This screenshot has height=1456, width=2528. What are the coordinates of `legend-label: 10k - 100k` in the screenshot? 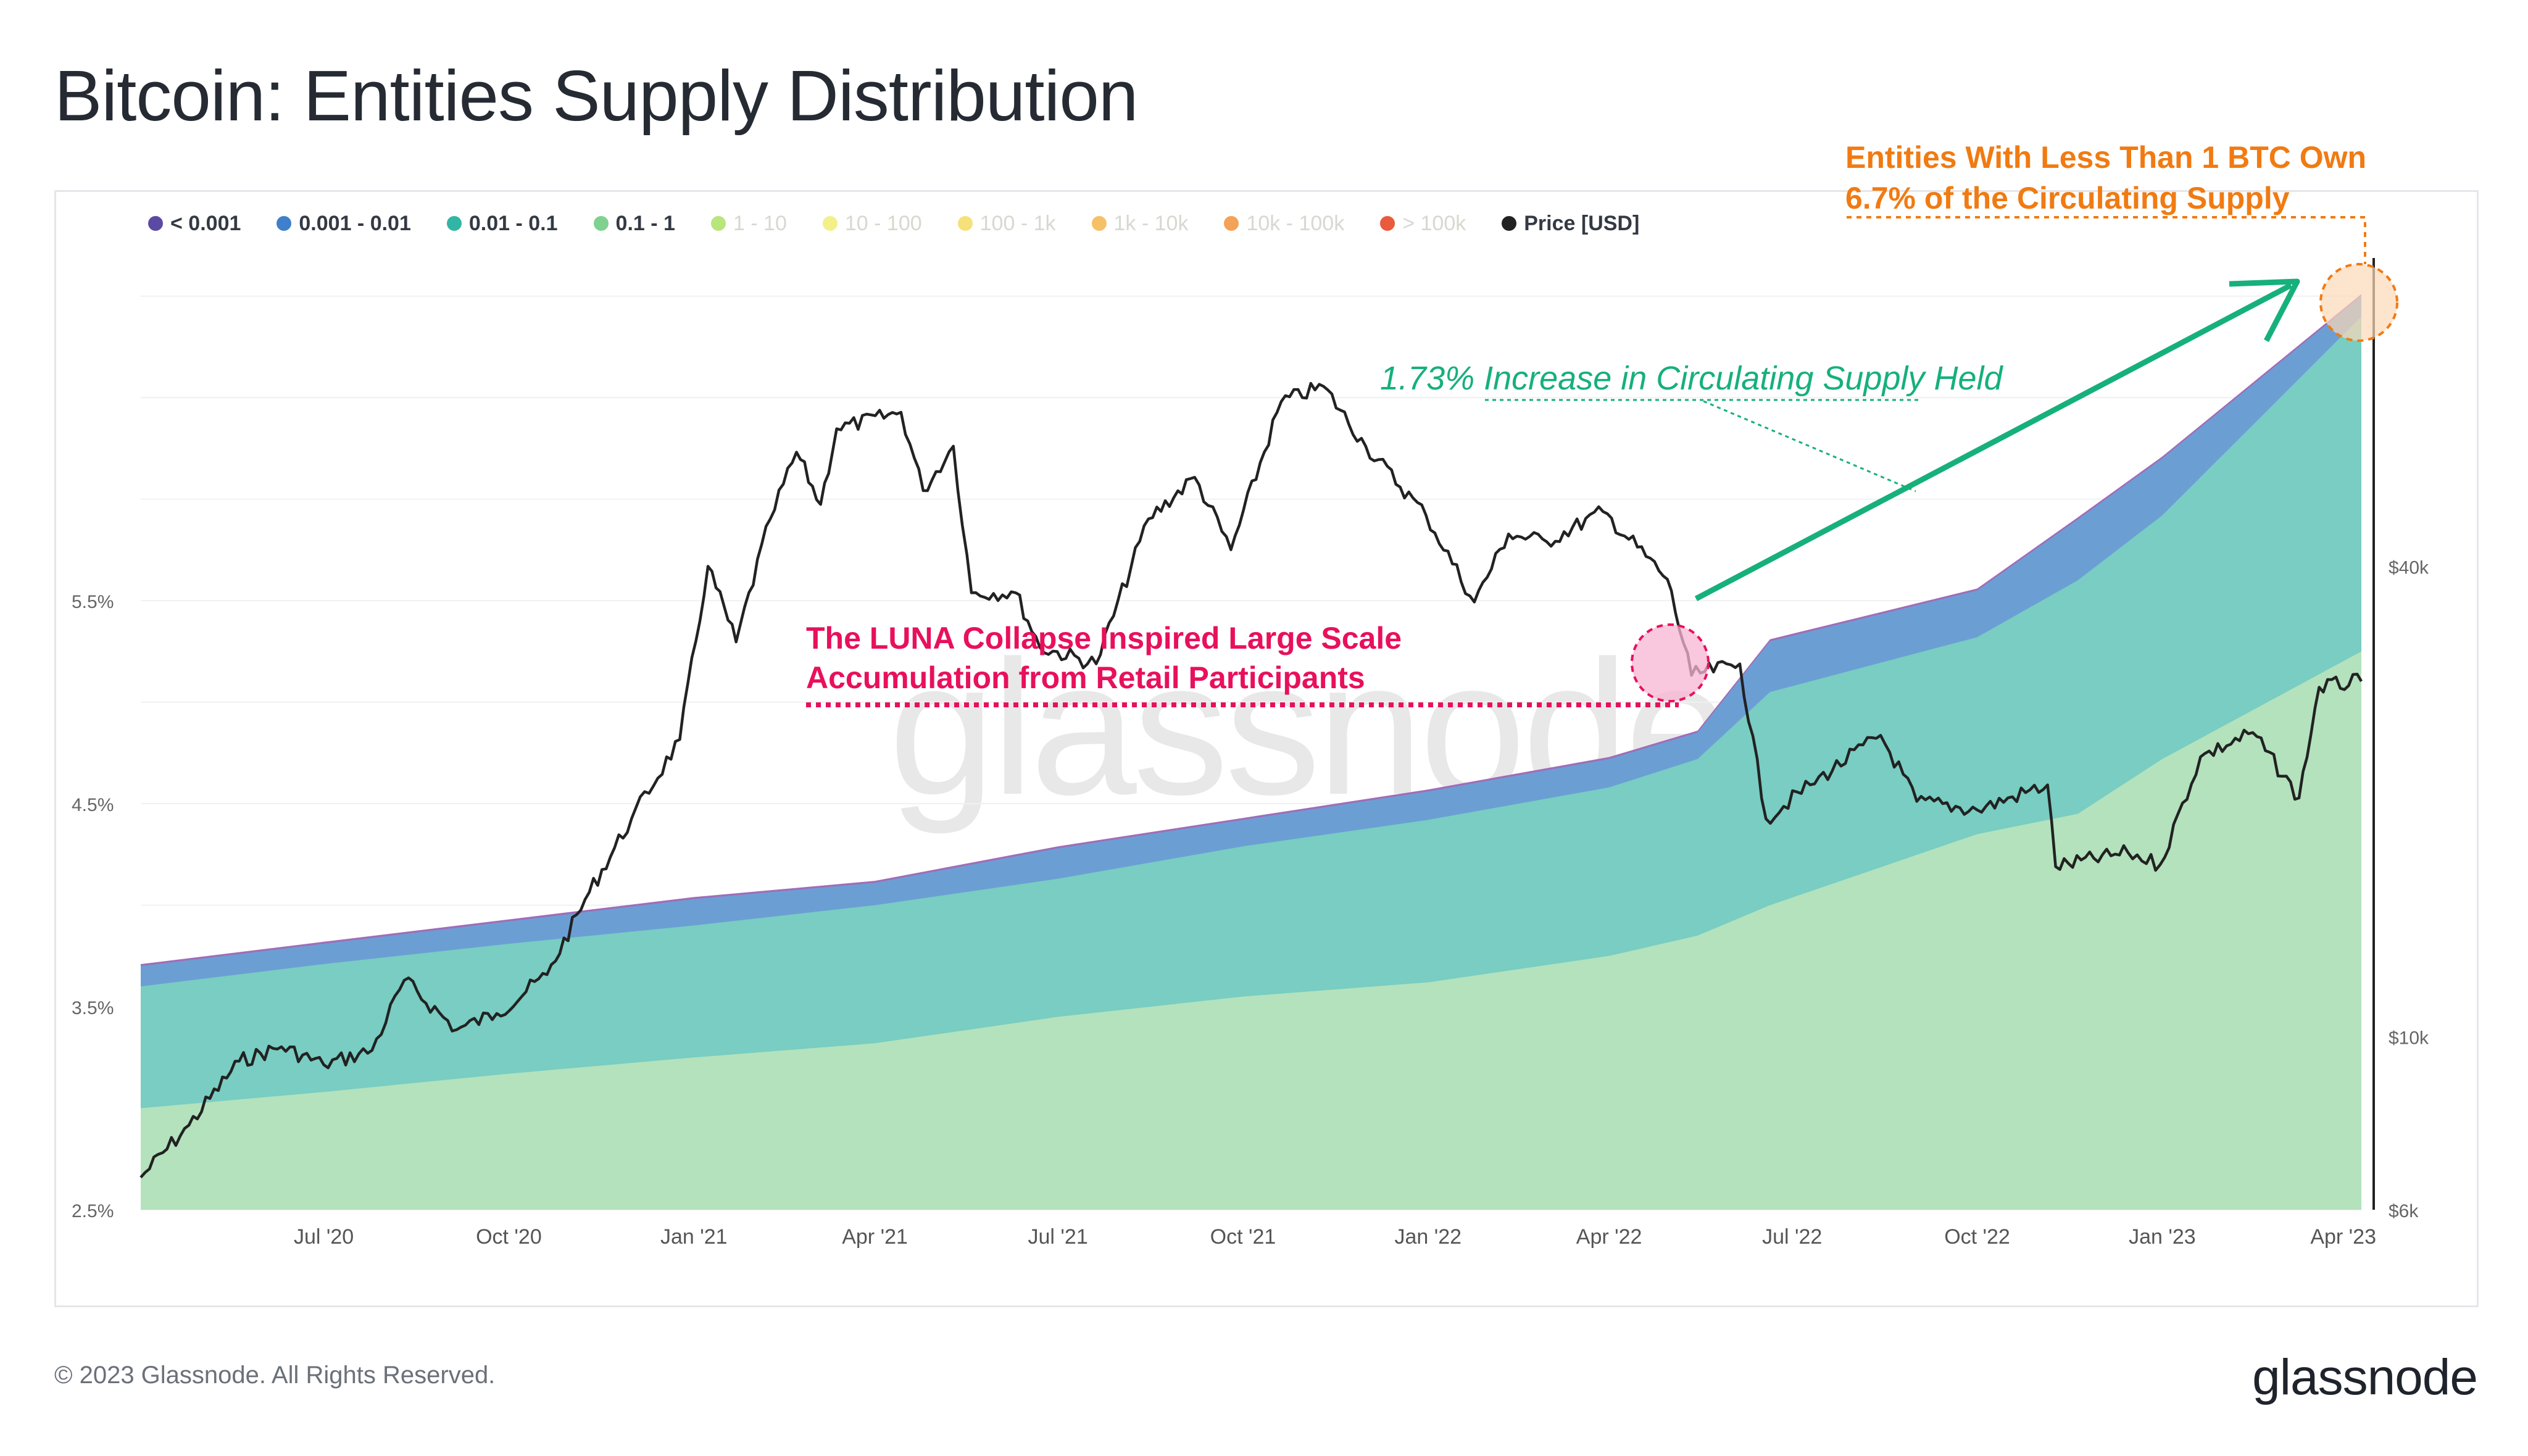 It's located at (1295, 223).